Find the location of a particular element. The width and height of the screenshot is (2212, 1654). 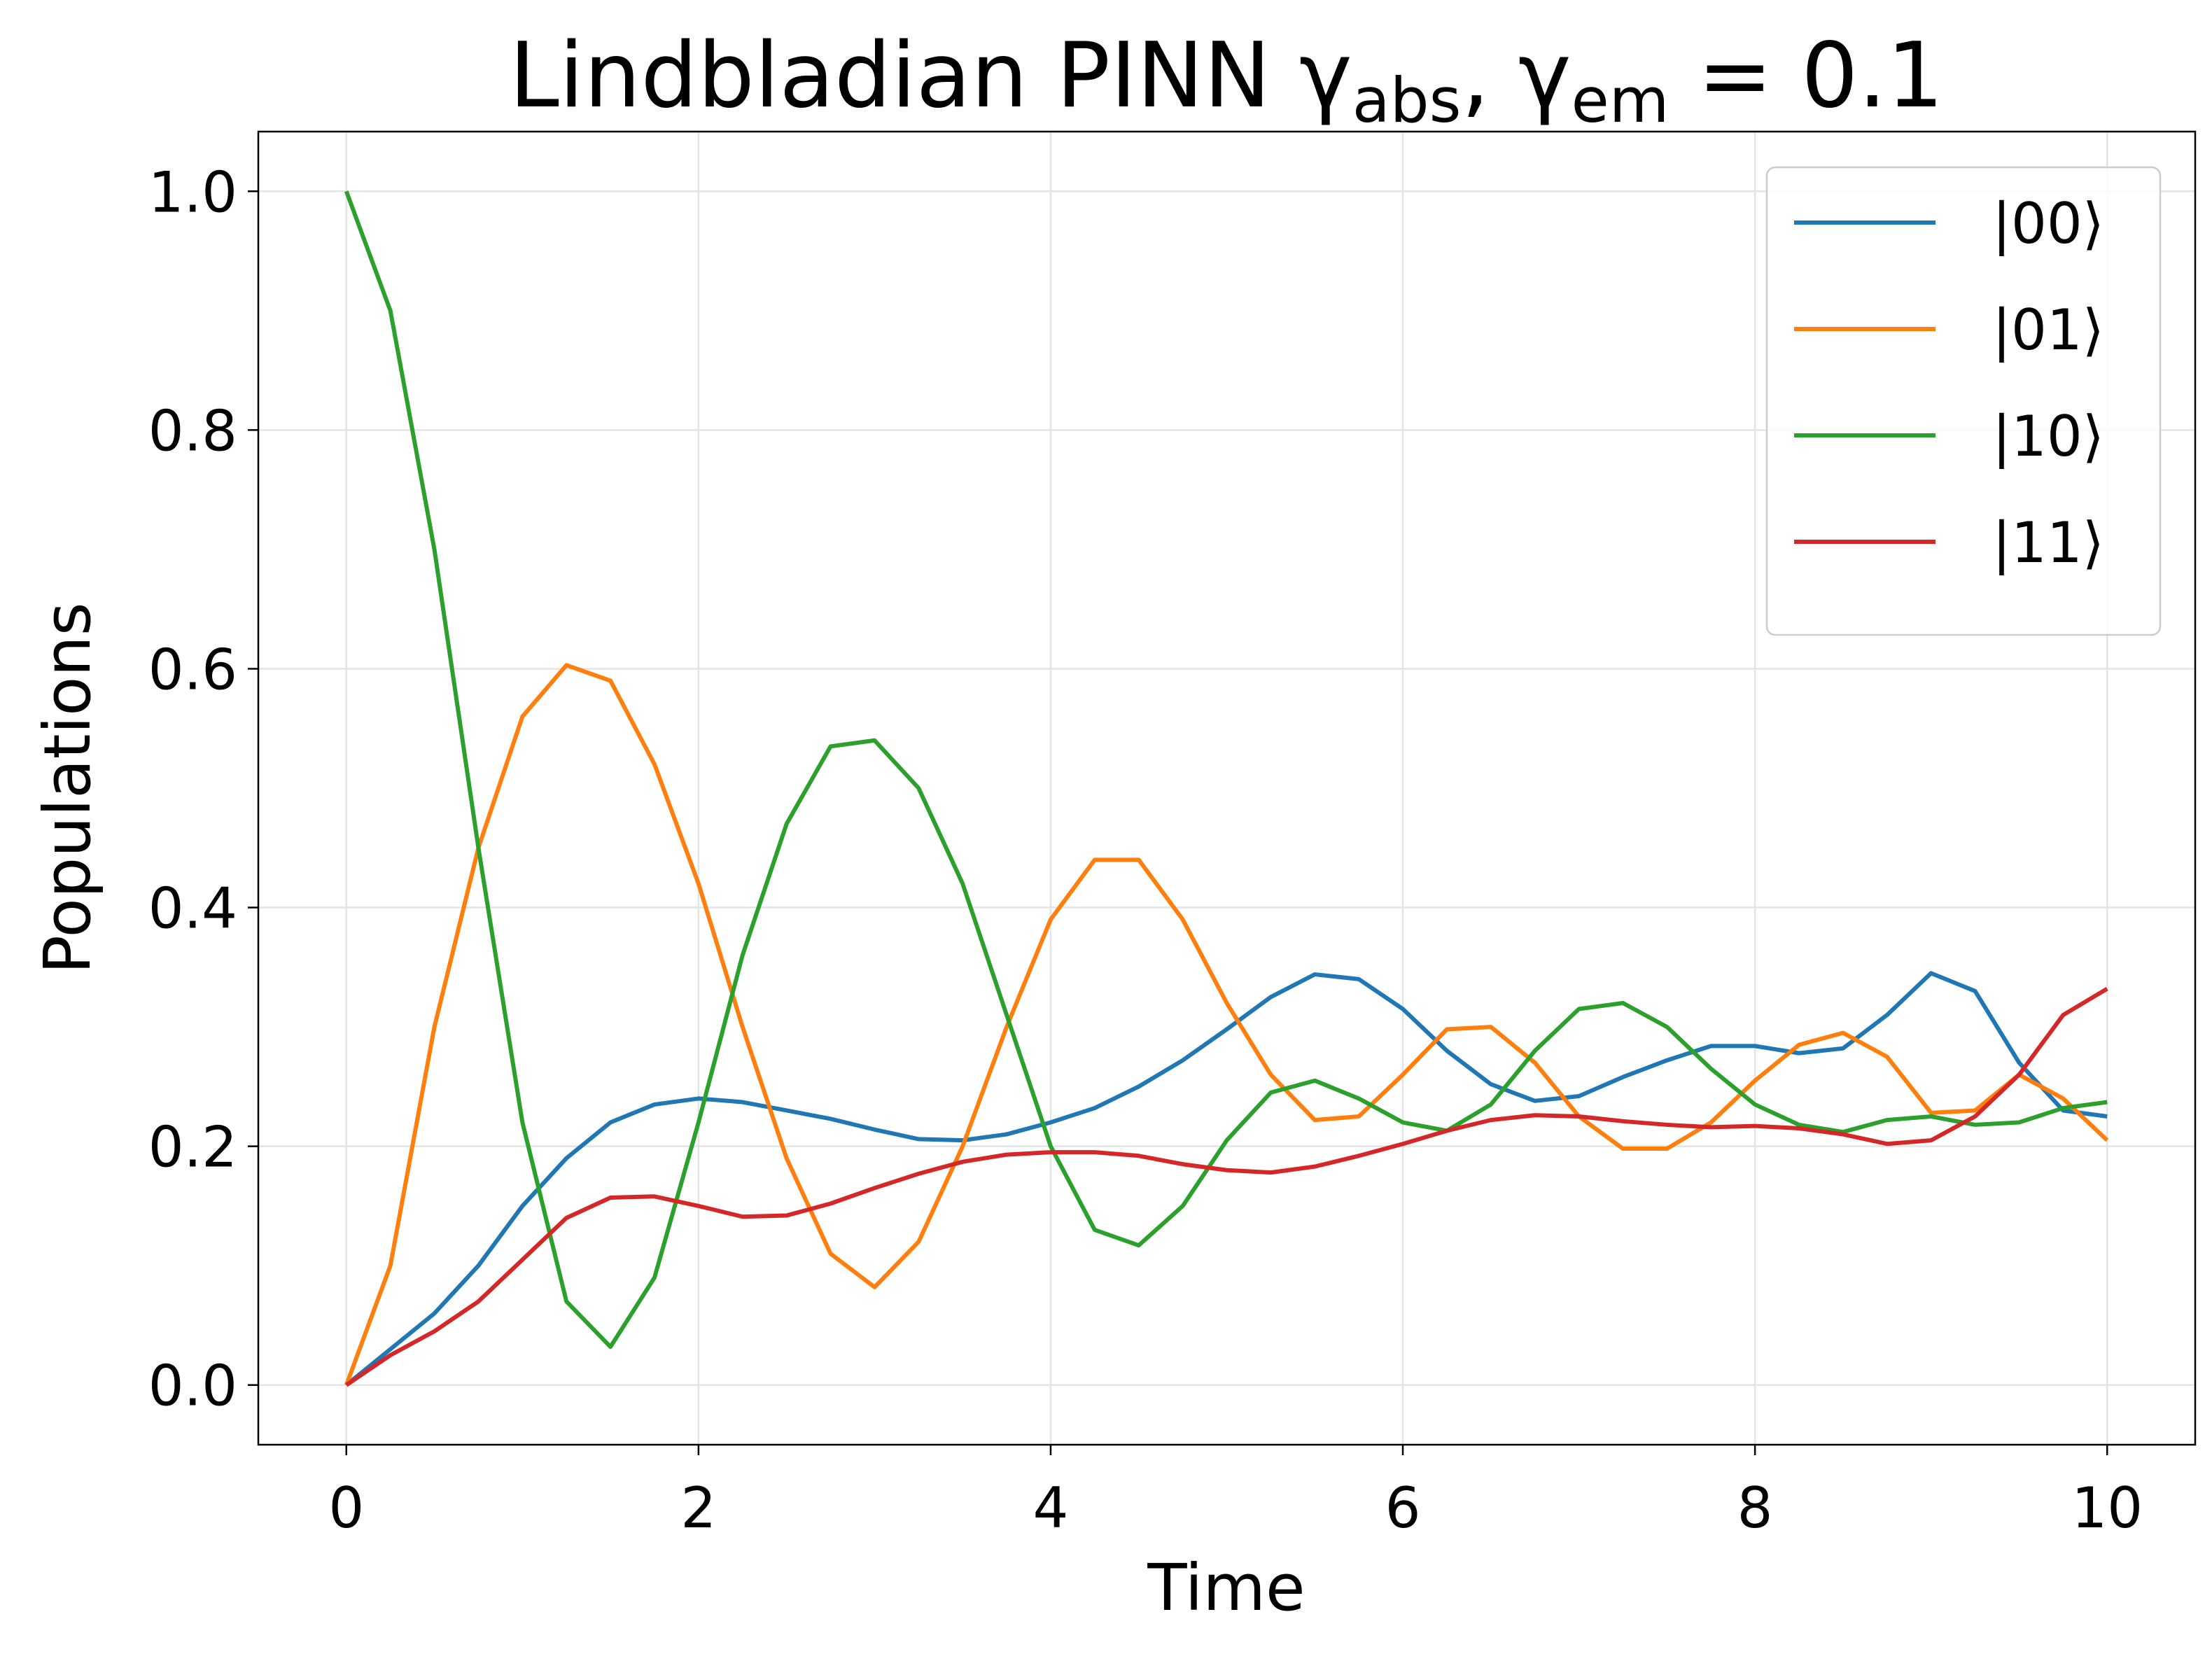

legend-label: |10⟩ is located at coordinates (2048, 437).